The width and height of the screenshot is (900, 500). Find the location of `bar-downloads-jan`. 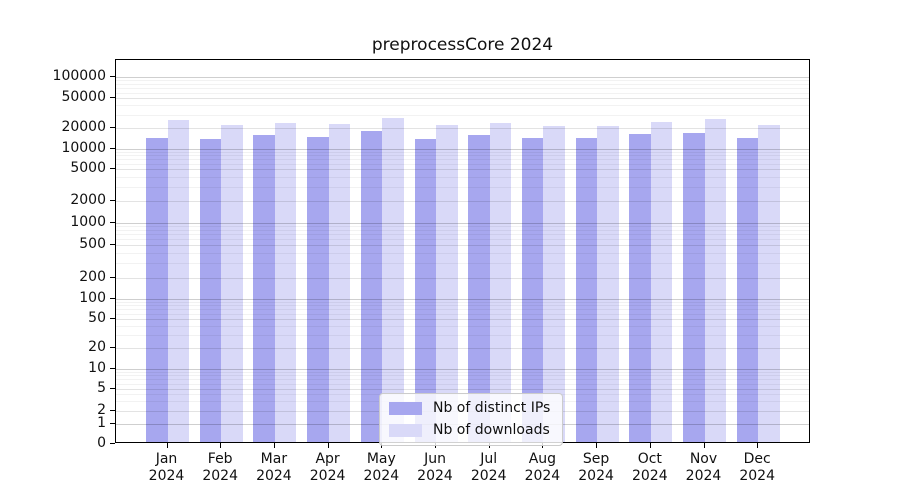

bar-downloads-jan is located at coordinates (178, 281).